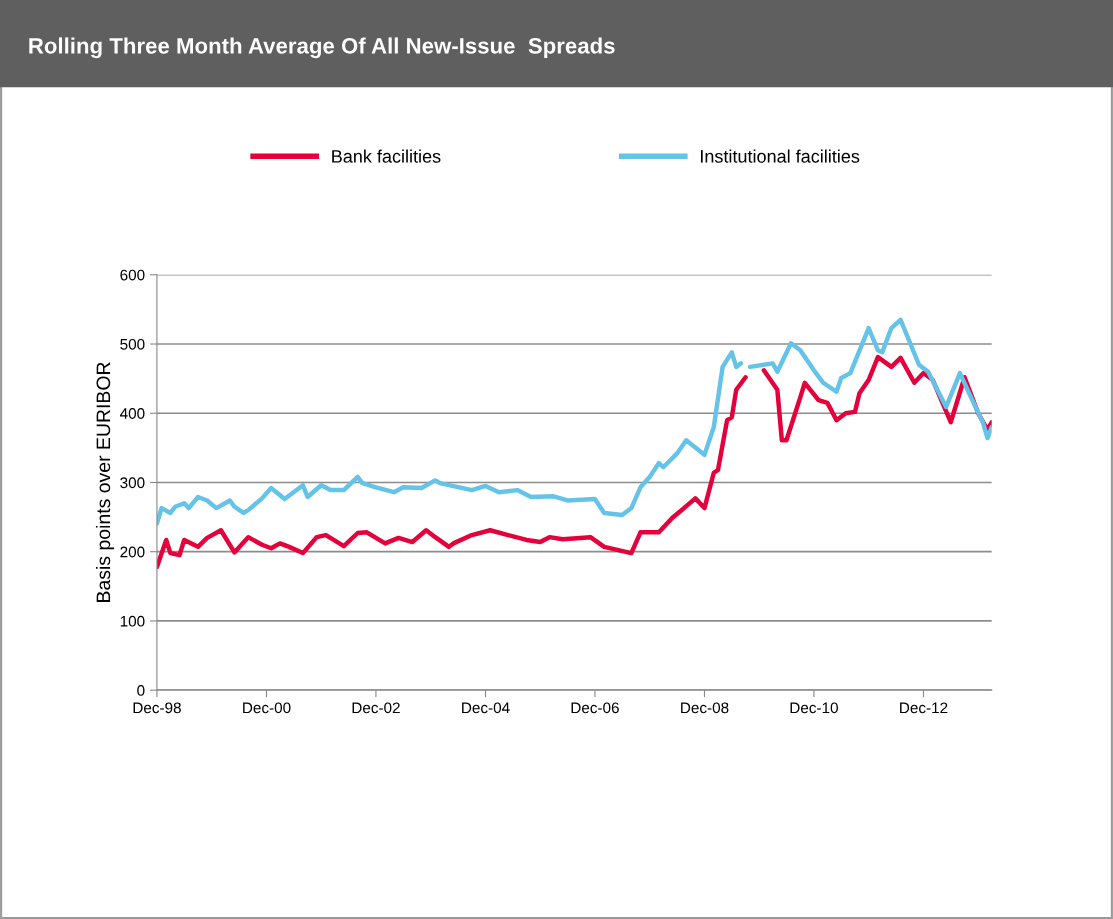 This screenshot has height=919, width=1113. Describe the element at coordinates (924, 708) in the screenshot. I see `x-tick-label: Dec-12` at that location.